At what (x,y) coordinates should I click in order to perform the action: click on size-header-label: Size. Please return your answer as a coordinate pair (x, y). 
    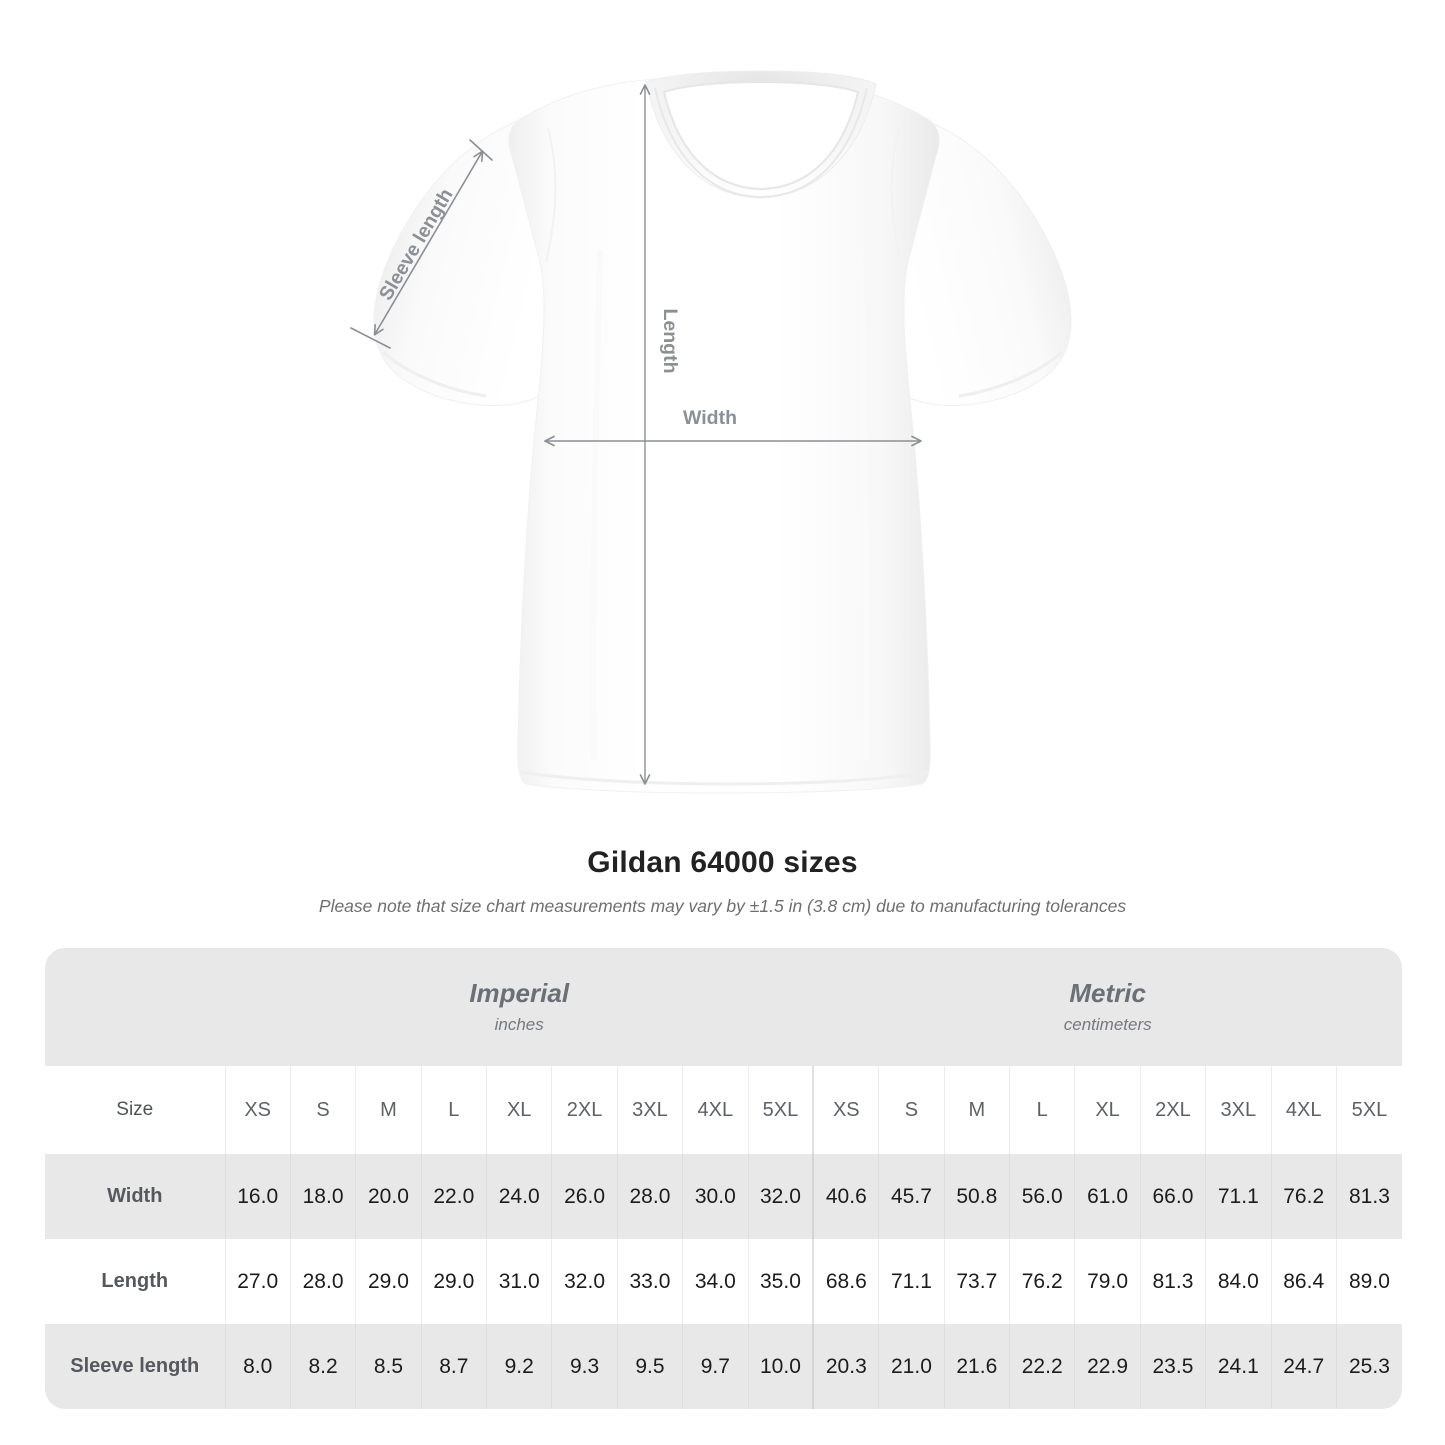
    Looking at the image, I should click on (135, 1110).